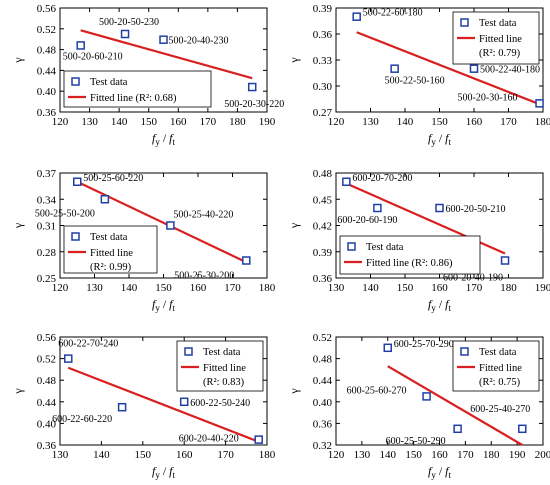 This screenshot has height=485, width=550. I want to click on data-point-label: 500-22-50-160, so click(415, 81).